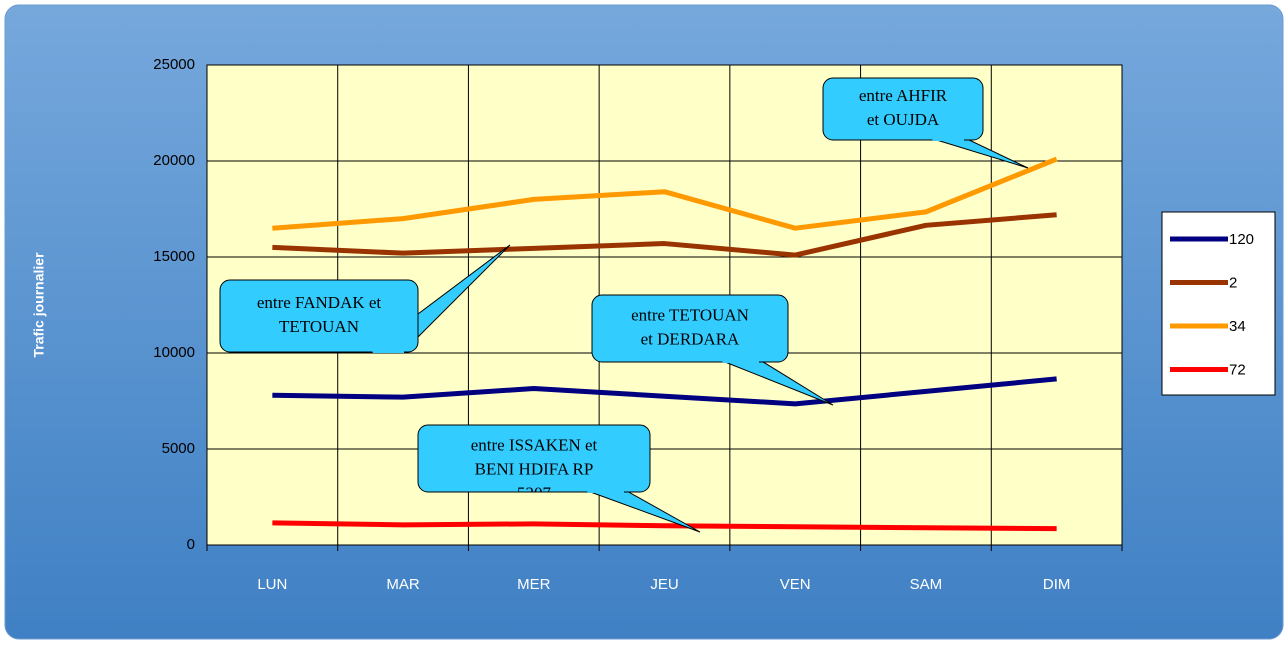 The width and height of the screenshot is (1288, 652). I want to click on callout-text: entre AHFIR, so click(903, 95).